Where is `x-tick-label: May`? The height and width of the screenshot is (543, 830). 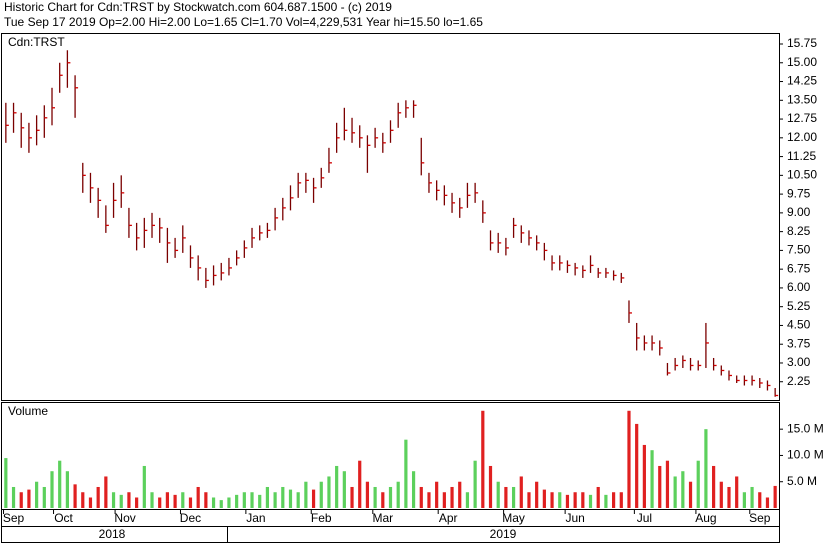 x-tick-label: May is located at coordinates (513, 518).